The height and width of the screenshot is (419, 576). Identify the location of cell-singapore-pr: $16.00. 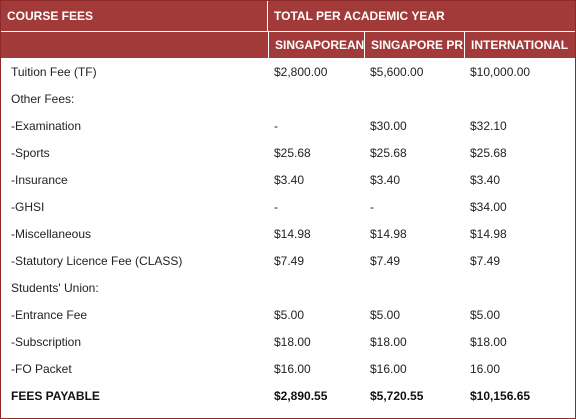
(388, 368).